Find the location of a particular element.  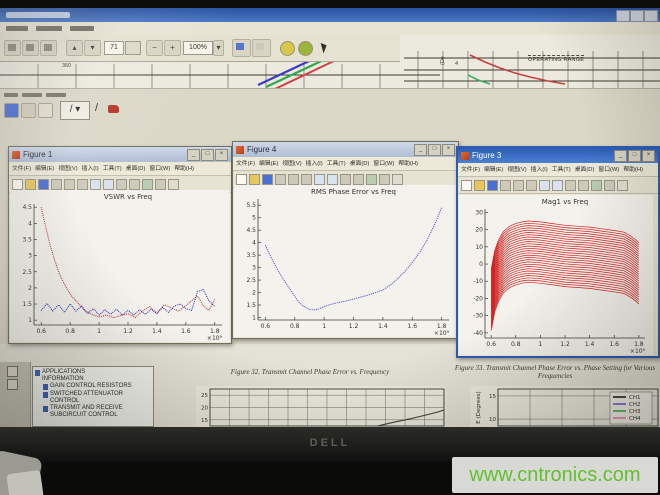

page-up-icon: ▴ is located at coordinates (74, 48).